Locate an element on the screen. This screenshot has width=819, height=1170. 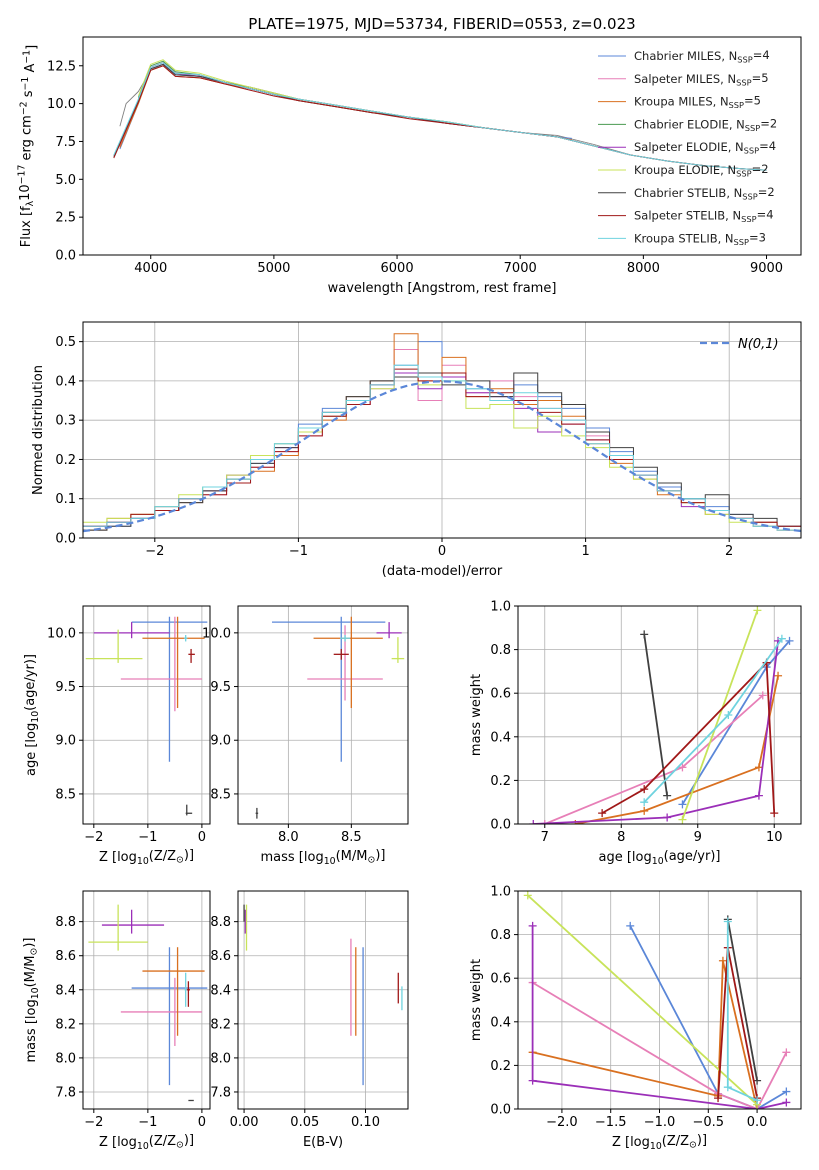
y-tick-label: 9.0 is located at coordinates (220, 741).